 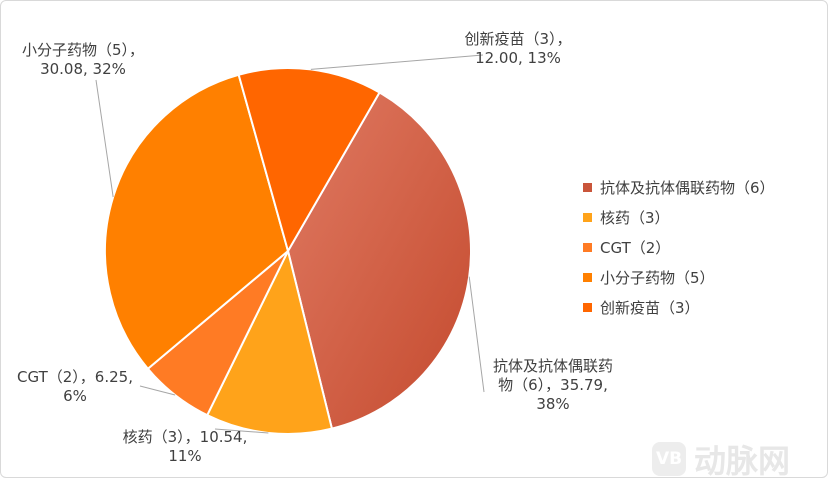 I want to click on legend-label: CGT（2）, so click(x=635, y=247).